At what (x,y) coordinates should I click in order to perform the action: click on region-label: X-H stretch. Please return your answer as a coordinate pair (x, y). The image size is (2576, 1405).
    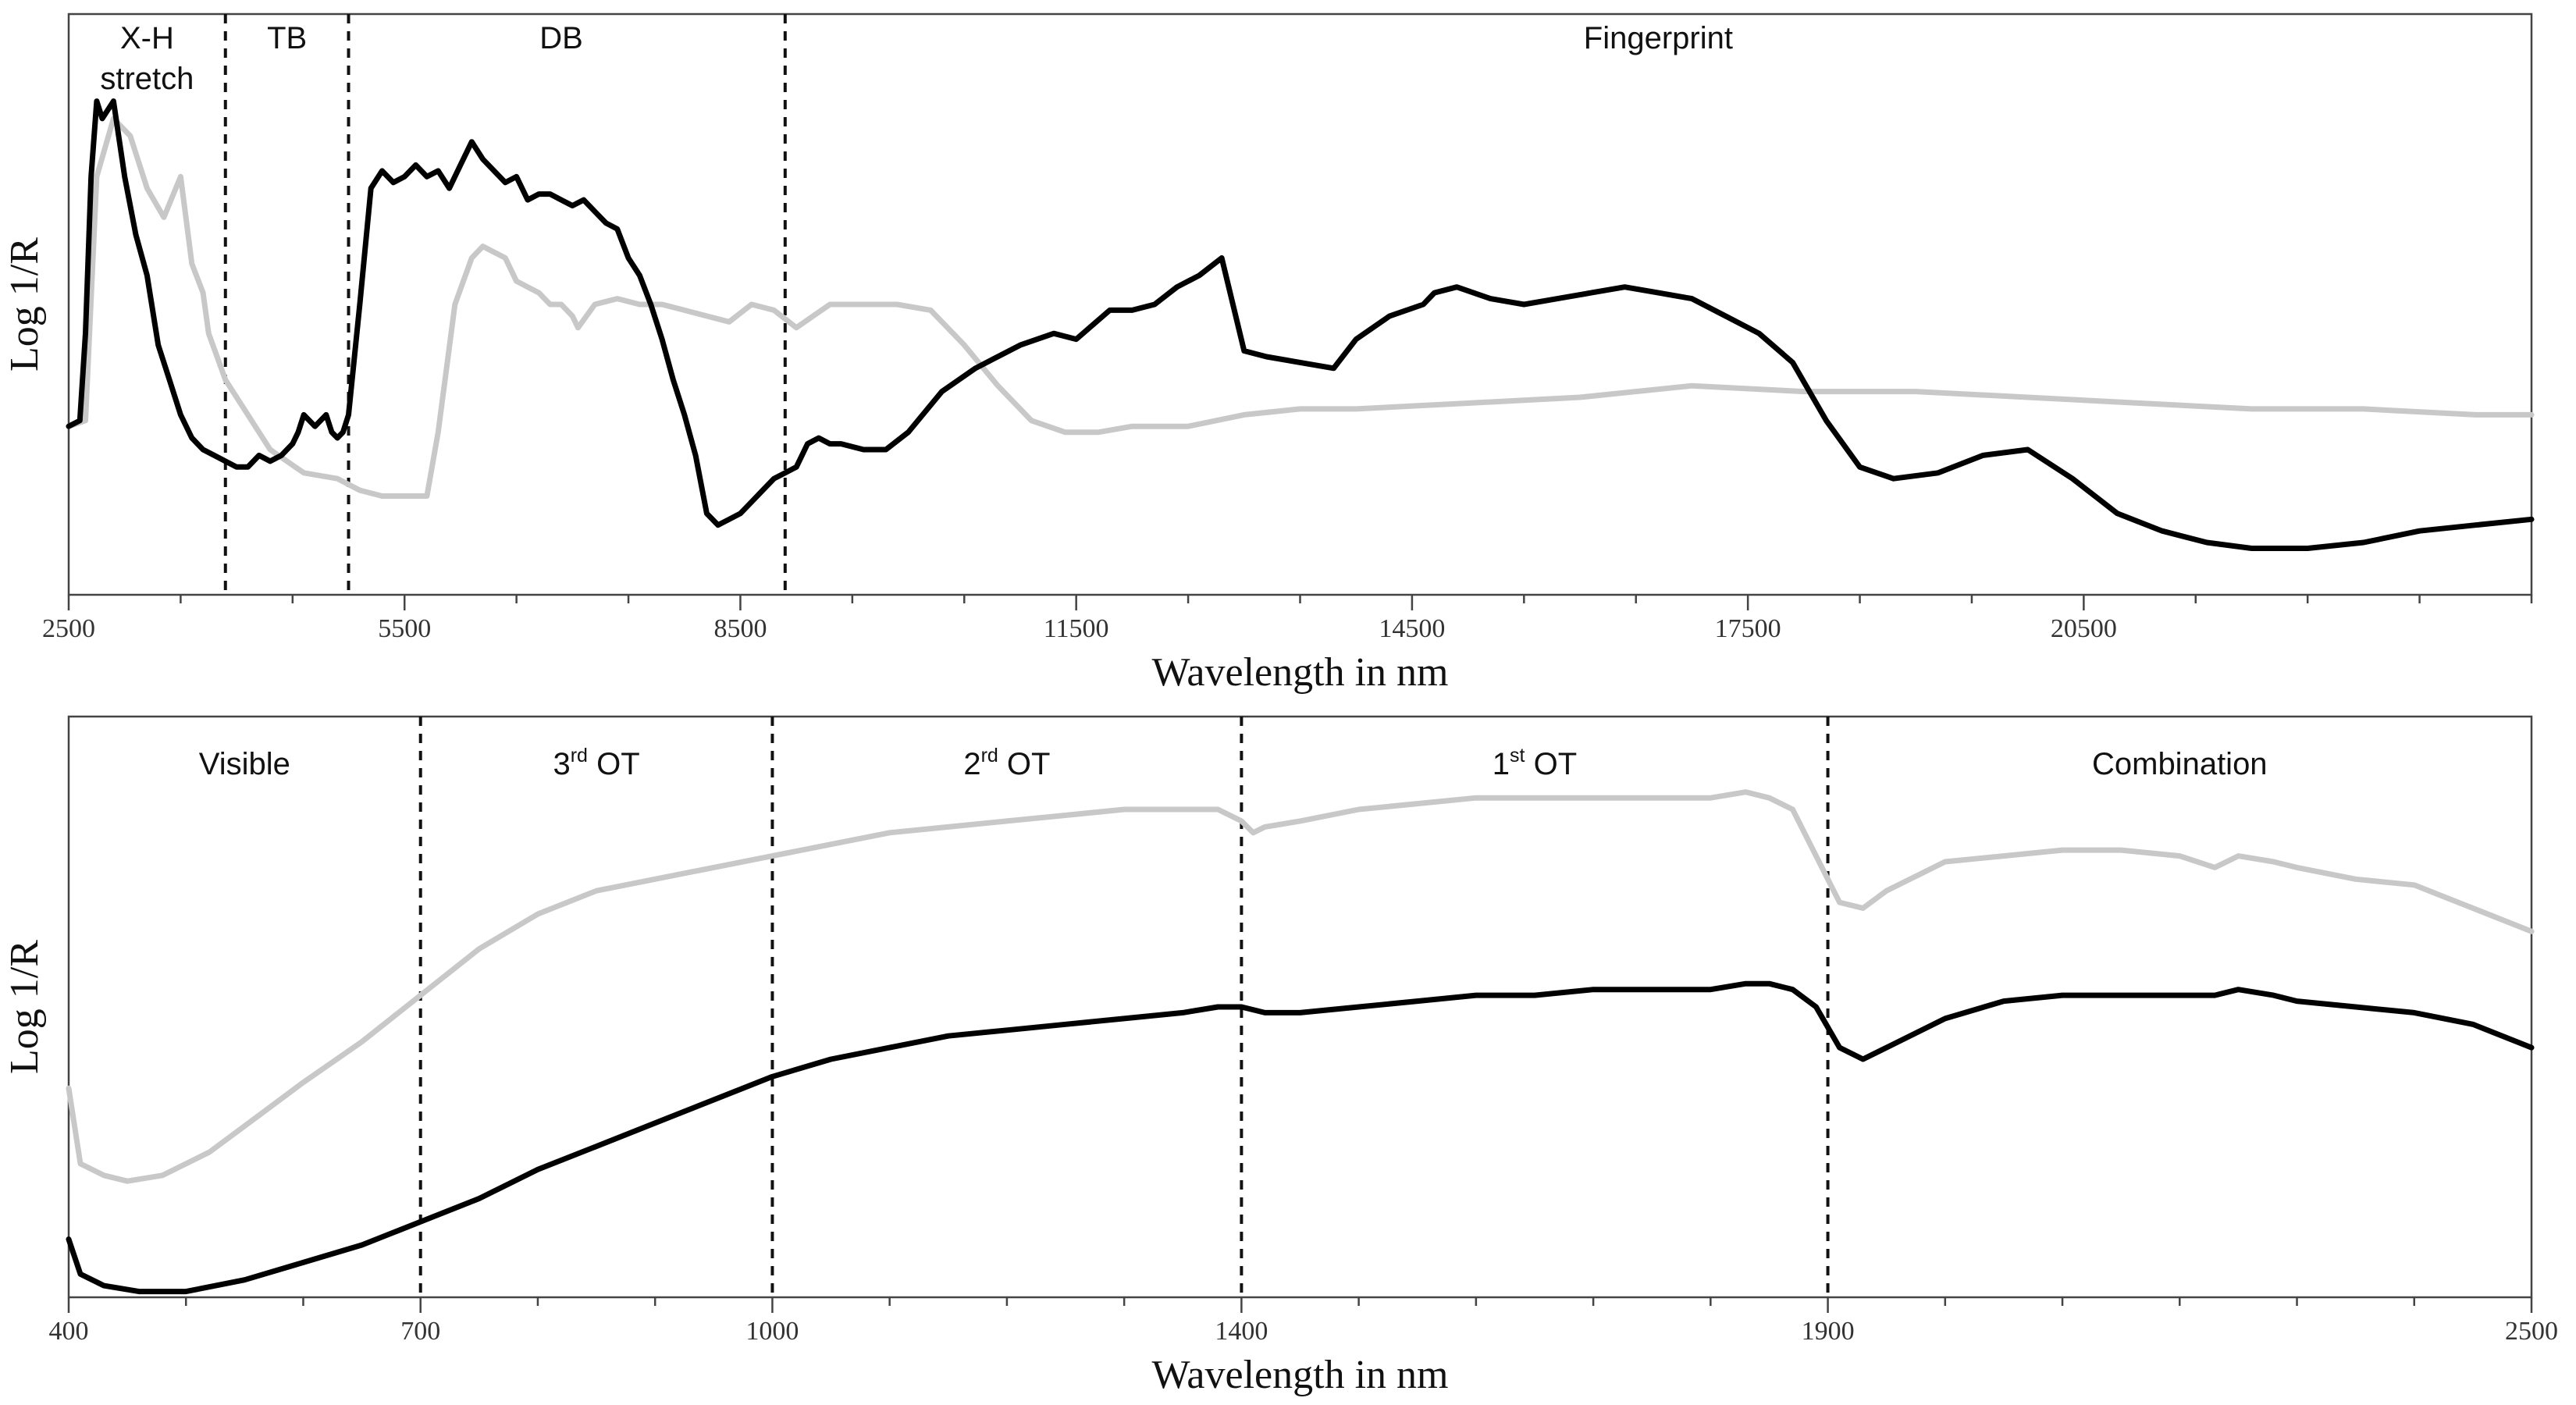
    Looking at the image, I should click on (147, 59).